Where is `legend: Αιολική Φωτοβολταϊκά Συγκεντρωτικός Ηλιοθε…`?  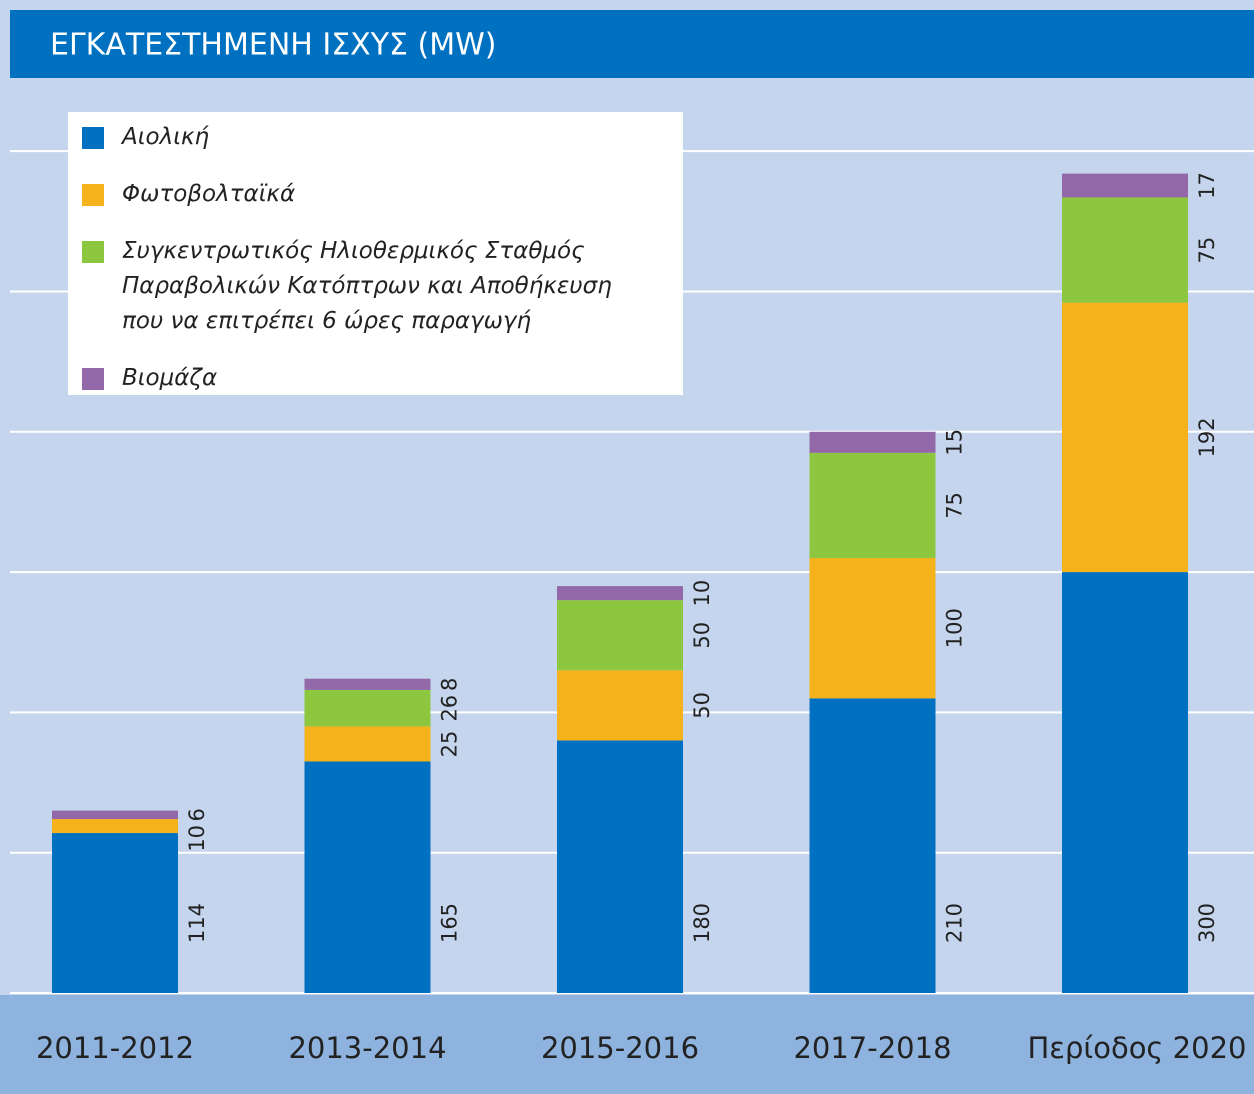 legend: Αιολική Φωτοβολταϊκά Συγκεντρωτικός Ηλιοθε… is located at coordinates (375, 253).